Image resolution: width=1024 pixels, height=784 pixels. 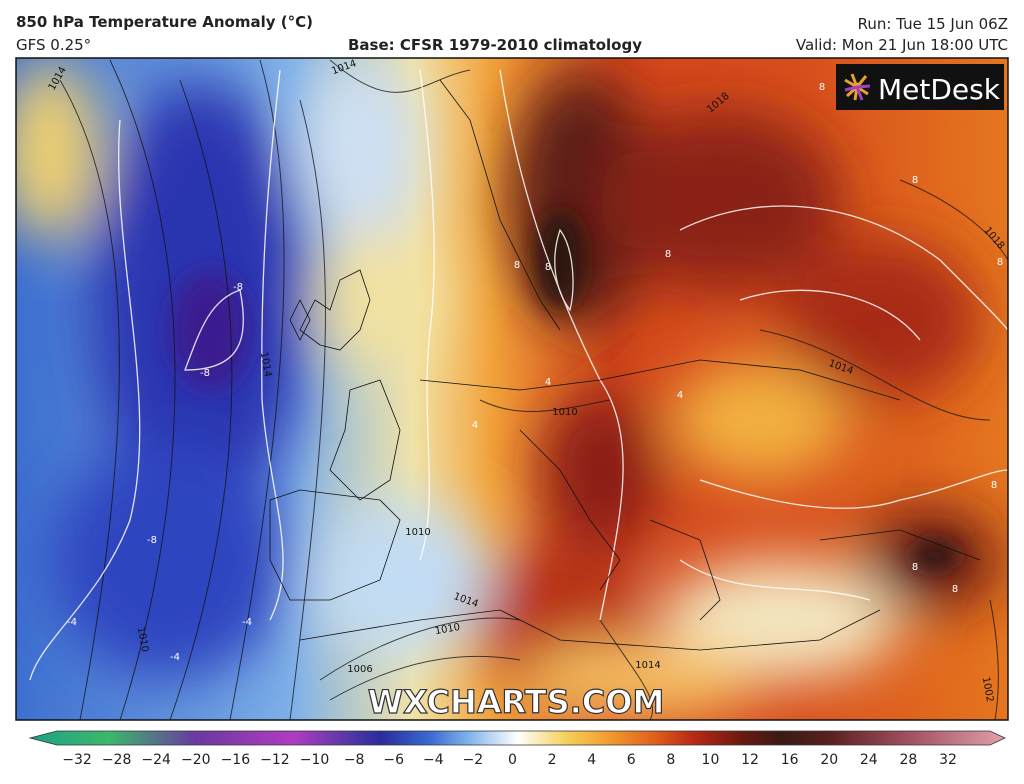 I want to click on colorbar-tick-label: −16, so click(x=236, y=760).